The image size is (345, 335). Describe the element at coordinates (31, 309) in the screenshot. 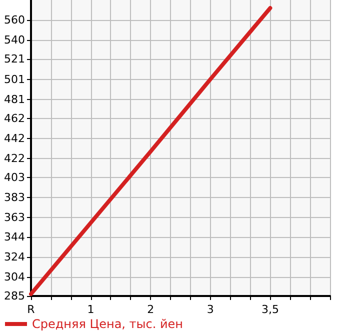

I see `x-tick-label: R` at that location.